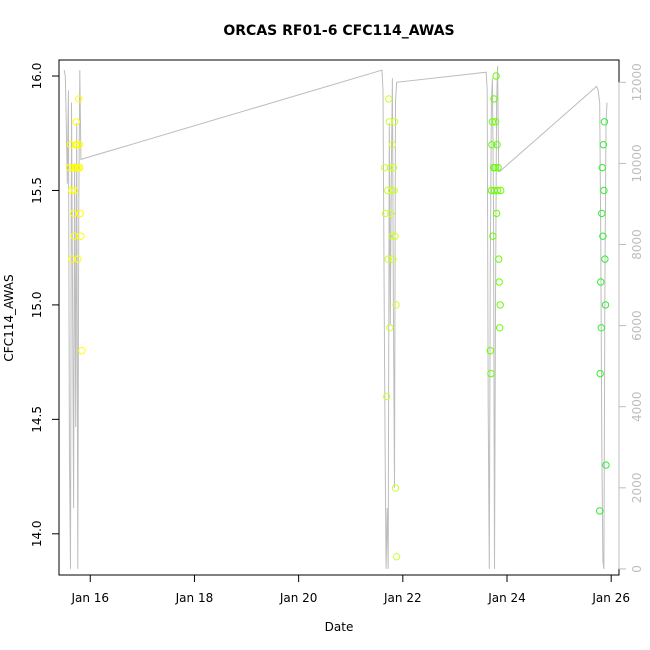 This screenshot has height=650, width=650. Describe the element at coordinates (637, 406) in the screenshot. I see `y2-tick-label: 4000` at that location.